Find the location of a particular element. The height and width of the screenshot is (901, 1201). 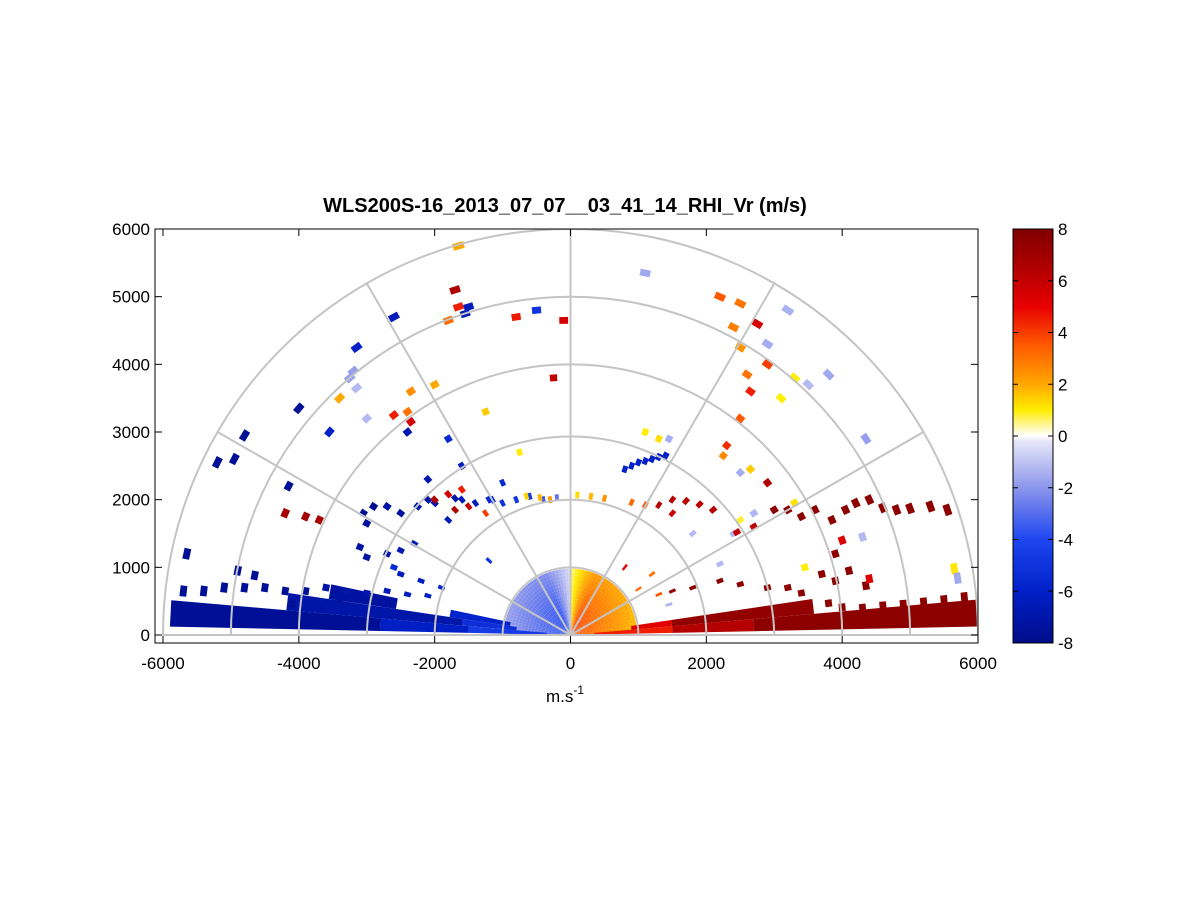

low-elevation-wedge is located at coordinates (743, 613).